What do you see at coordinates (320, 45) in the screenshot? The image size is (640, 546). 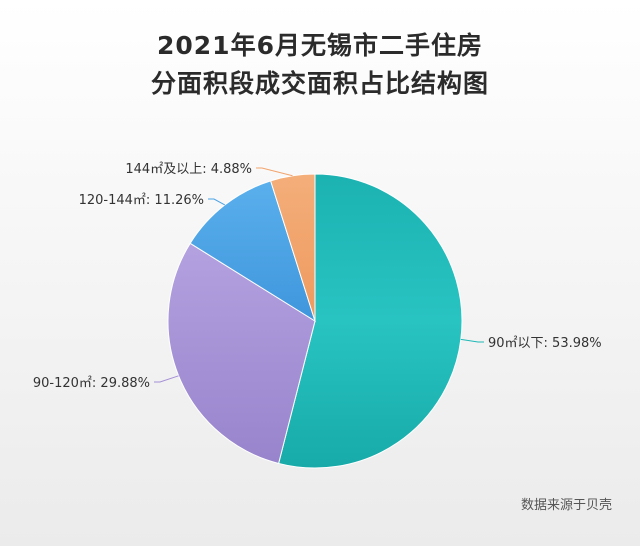 I see `chart-title-line-1: 2021年6月无锡市二手住房` at bounding box center [320, 45].